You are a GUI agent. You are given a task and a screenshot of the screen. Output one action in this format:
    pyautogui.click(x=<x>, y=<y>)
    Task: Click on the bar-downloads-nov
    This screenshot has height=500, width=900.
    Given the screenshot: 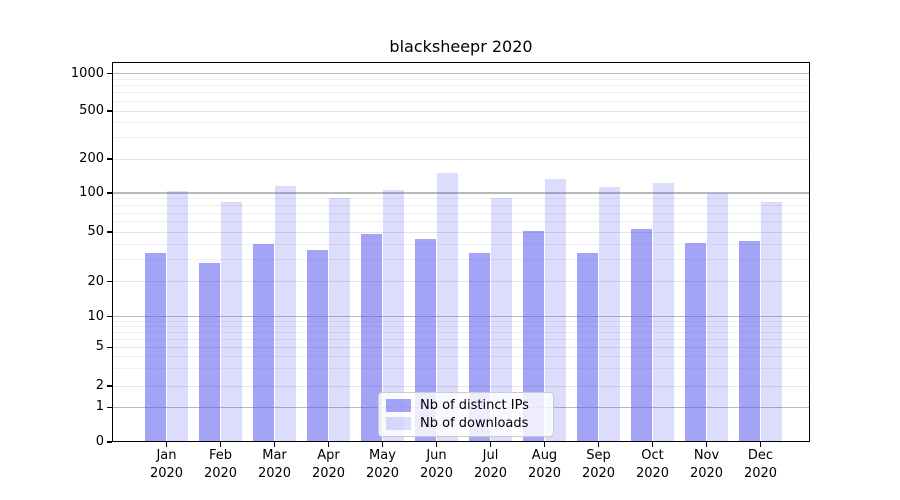 What is the action you would take?
    pyautogui.click(x=717, y=317)
    